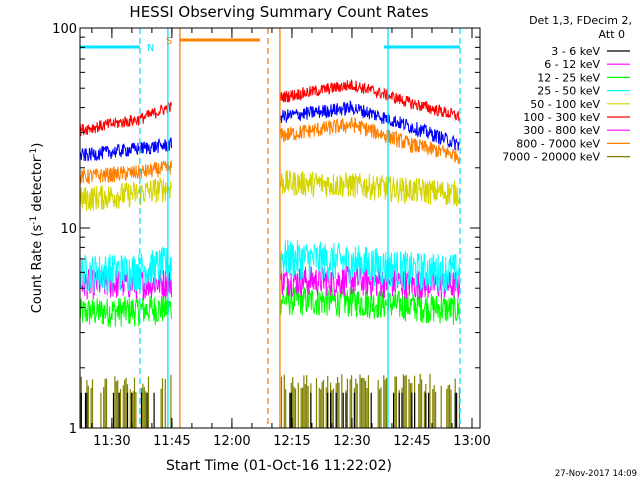 The image size is (640, 480). What do you see at coordinates (411, 441) in the screenshot?
I see `x-tick-label: 12:45` at bounding box center [411, 441].